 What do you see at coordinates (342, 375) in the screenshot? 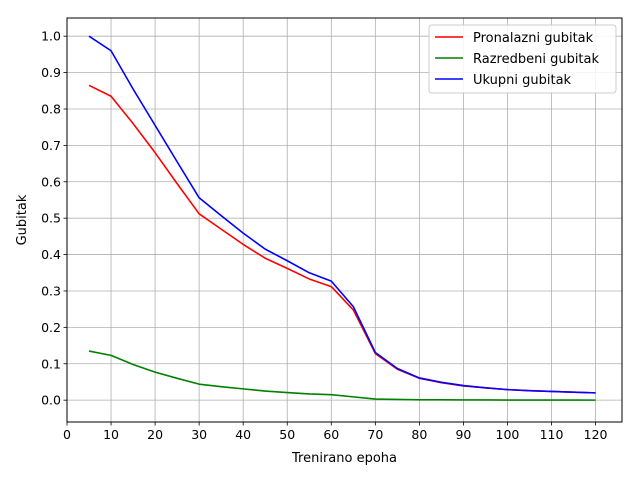
I see `series-line` at bounding box center [342, 375].